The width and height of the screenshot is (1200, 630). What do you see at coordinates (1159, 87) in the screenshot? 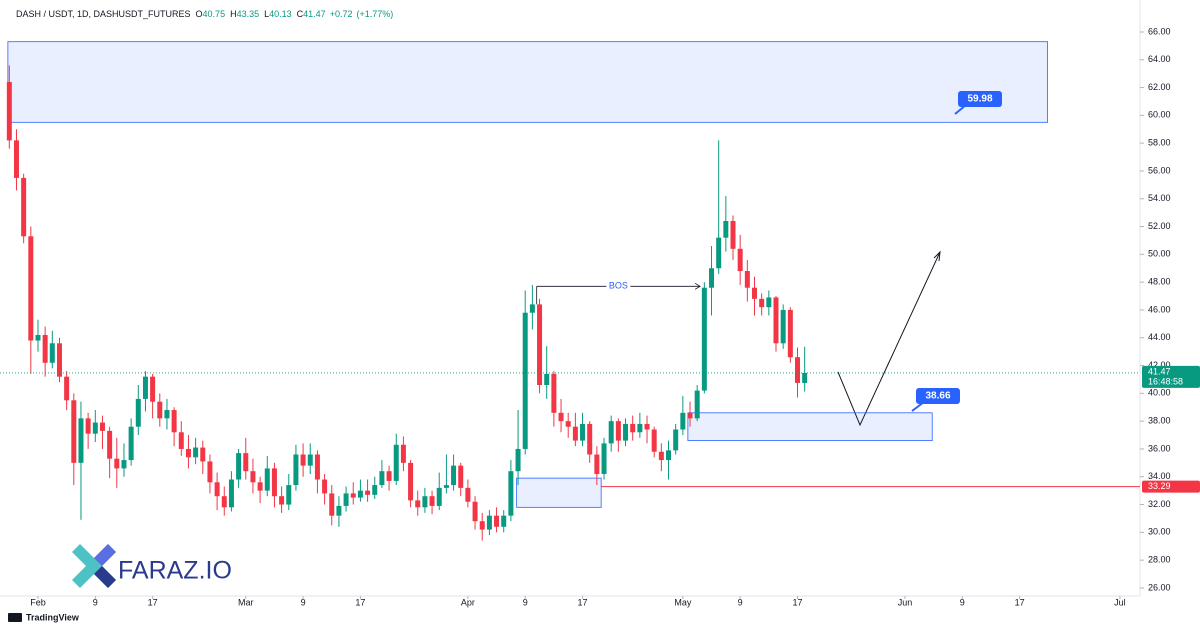
I see `y-tick-label: 62.00` at bounding box center [1159, 87].